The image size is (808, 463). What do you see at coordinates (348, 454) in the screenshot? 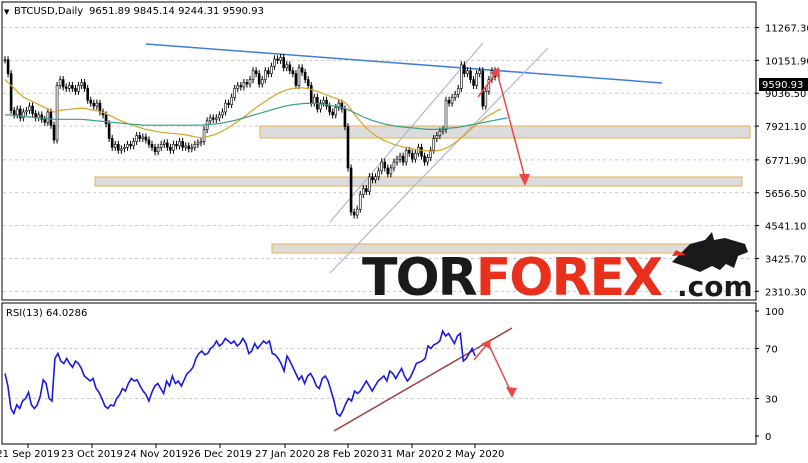
I see `x-tick-label: 28 Feb 2020` at bounding box center [348, 454].